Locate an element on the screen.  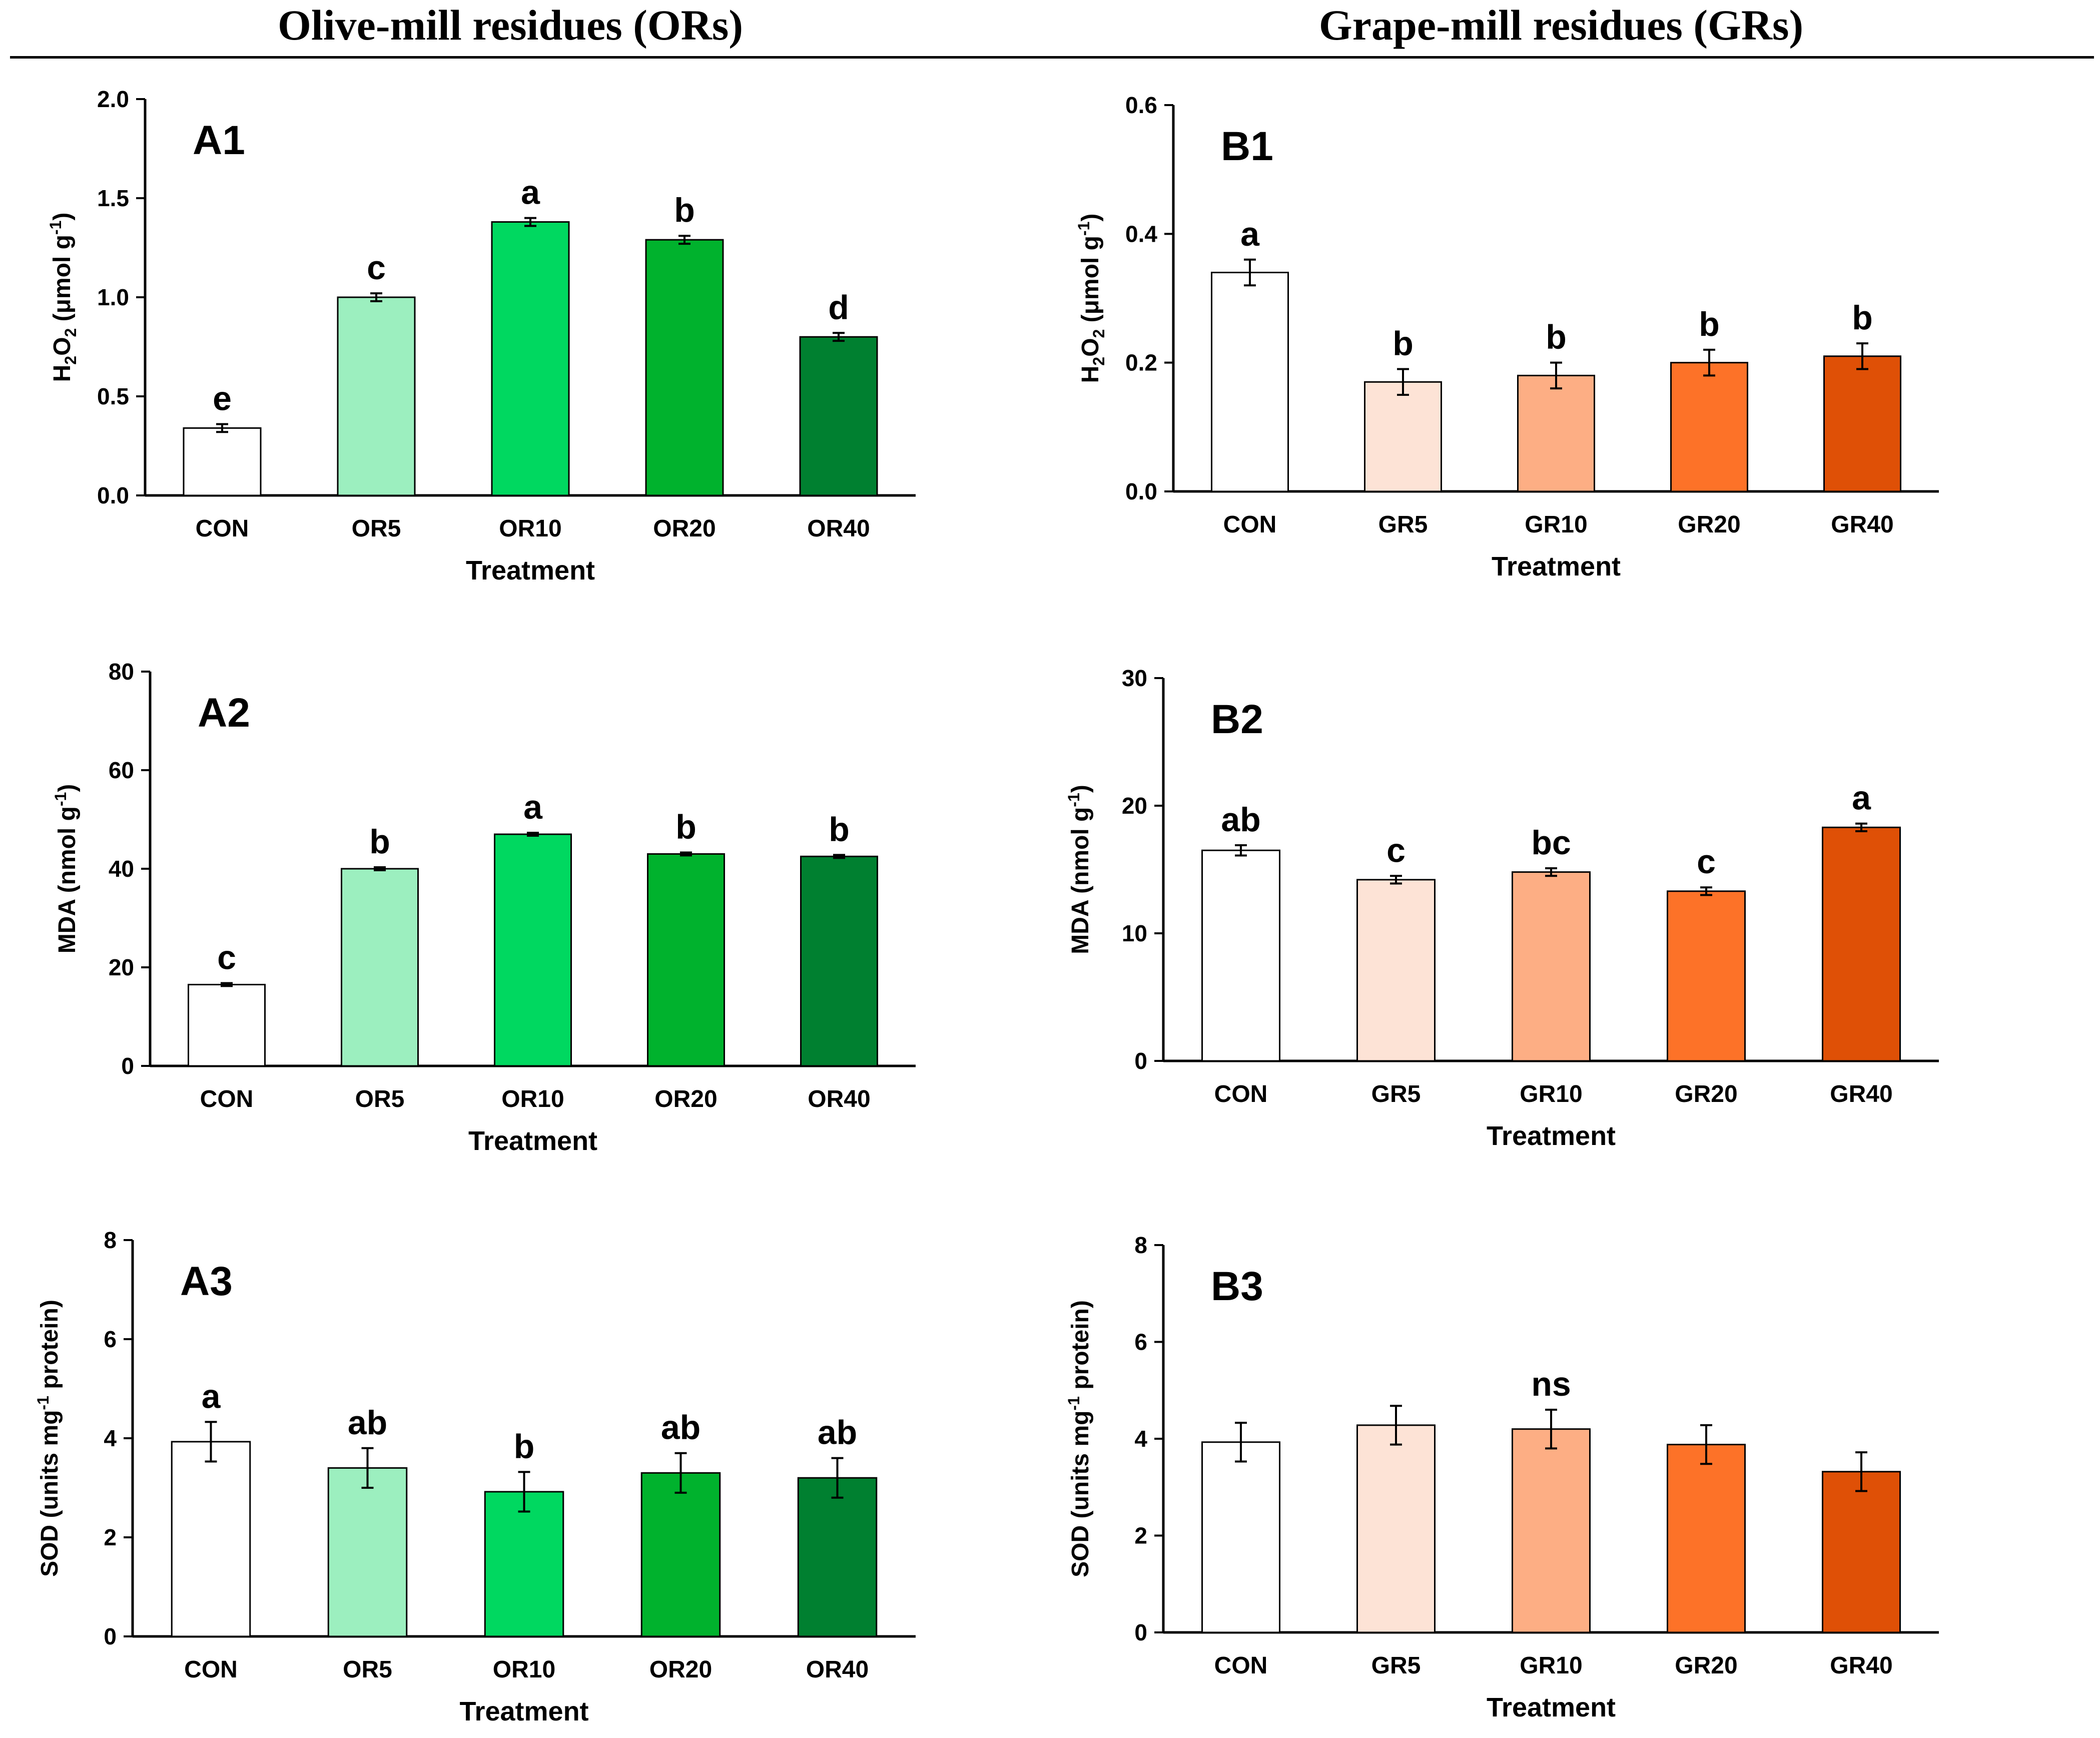
y-tick-label: 0.0 is located at coordinates (1141, 491).